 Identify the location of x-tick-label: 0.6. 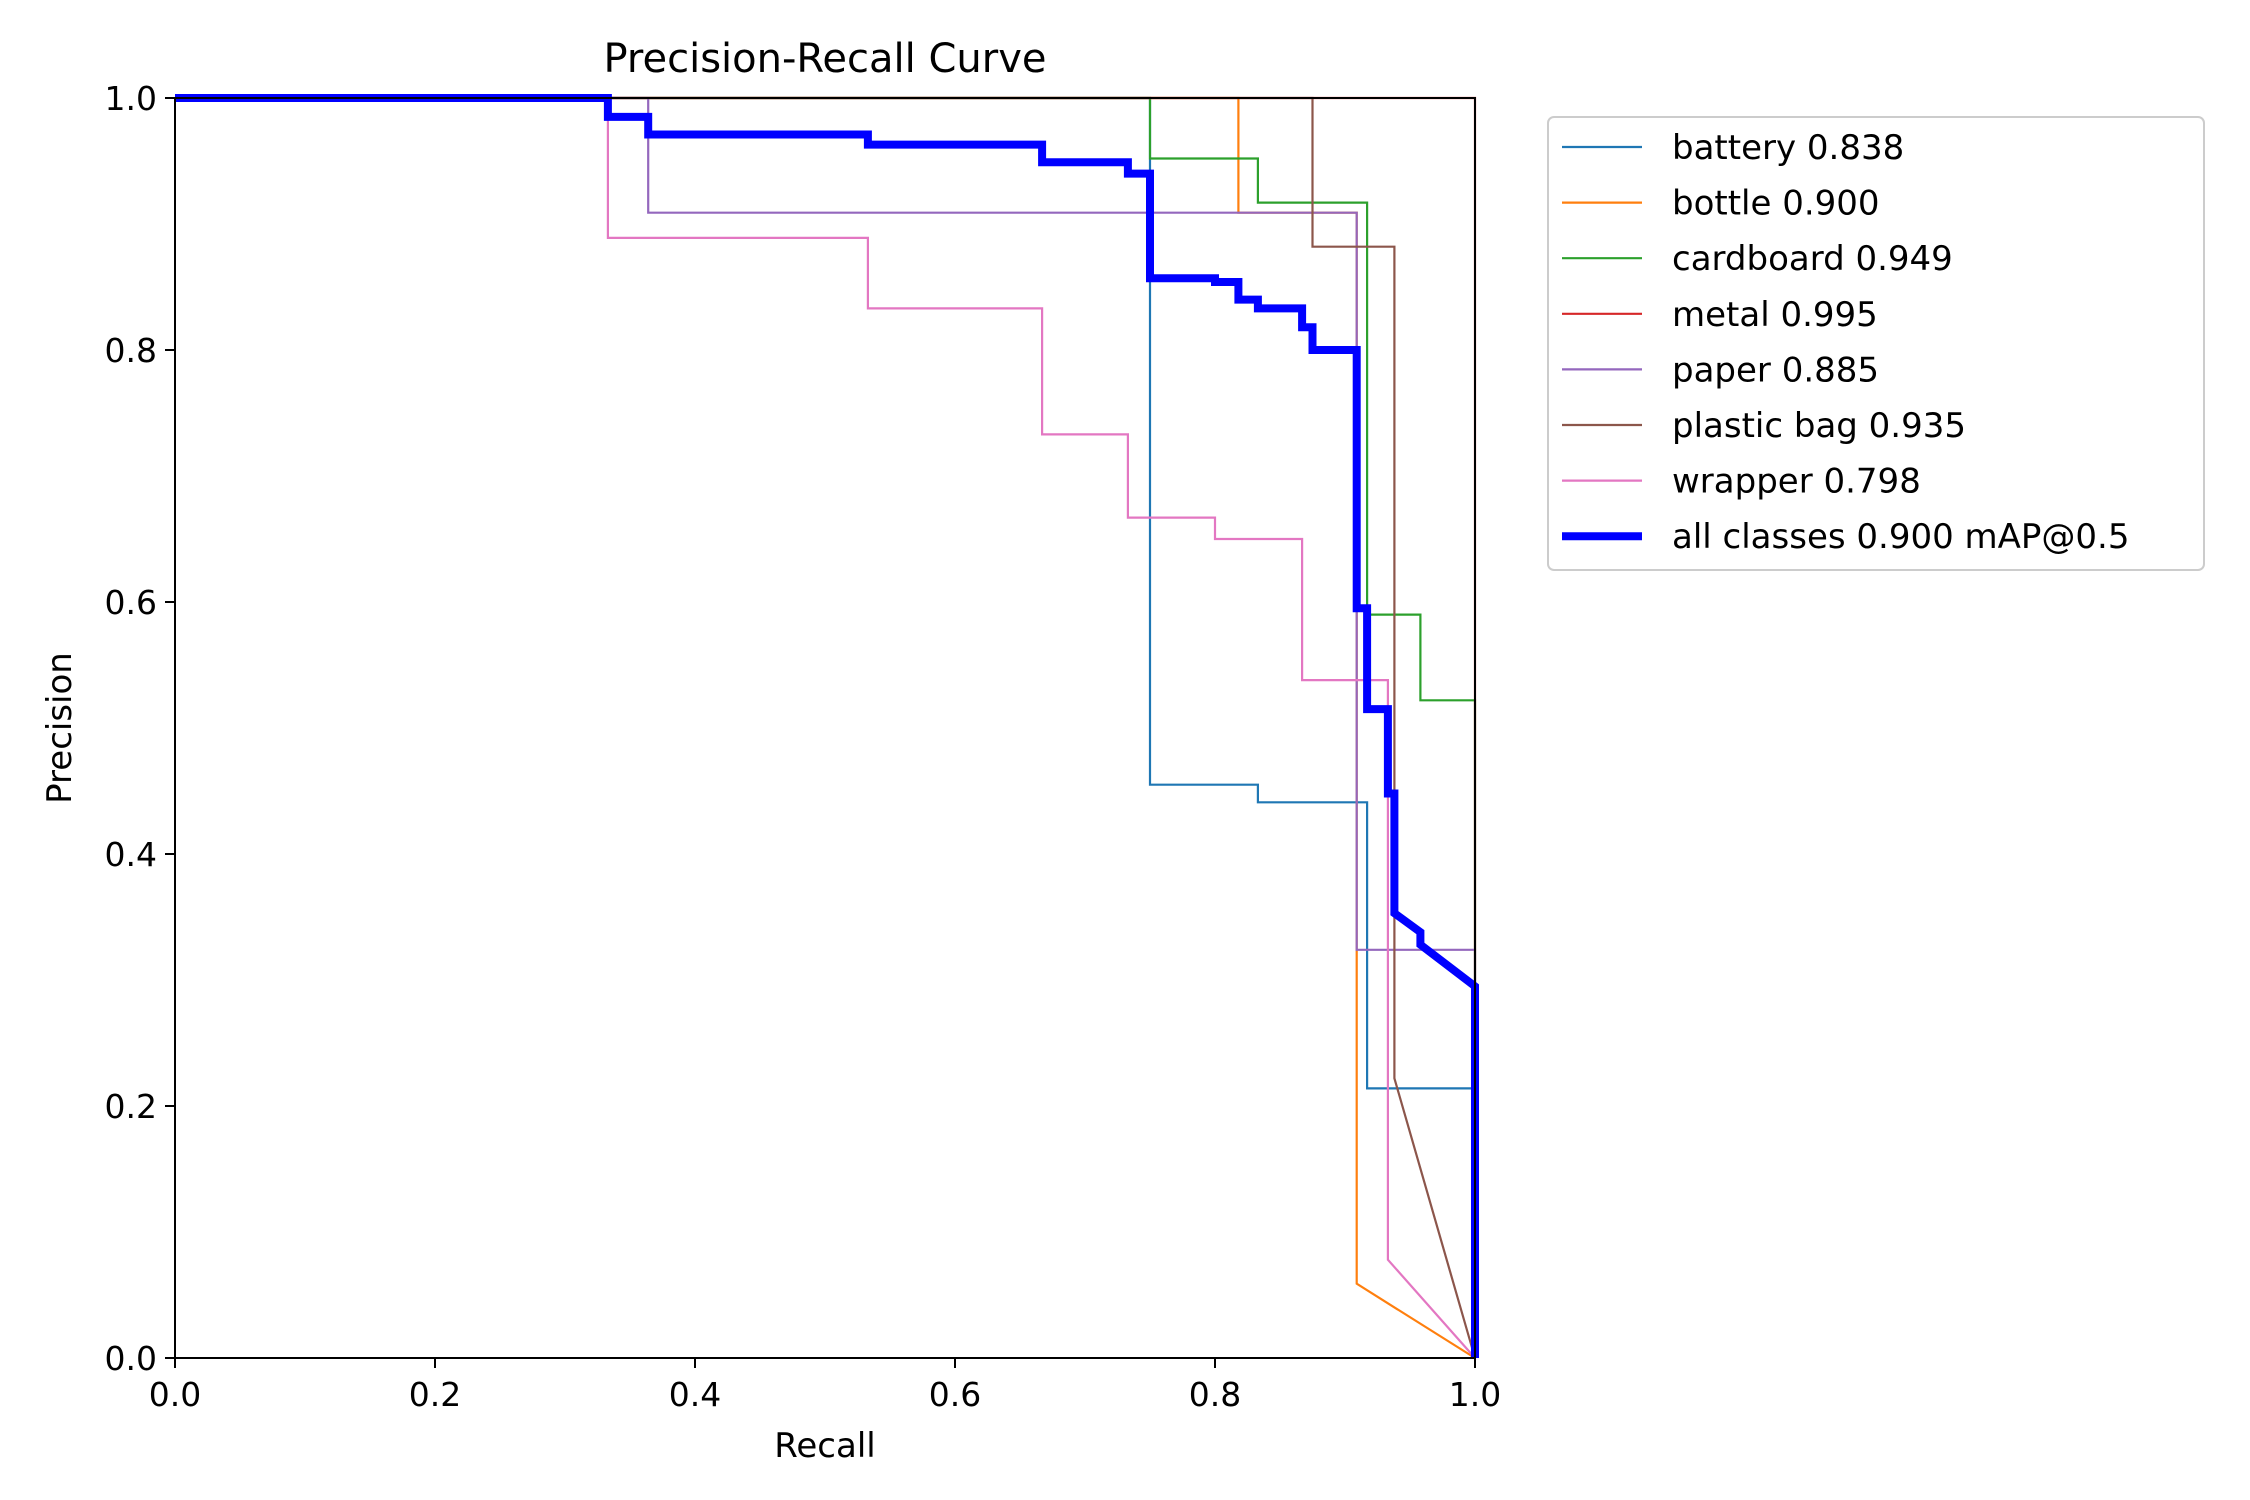
(955, 1394).